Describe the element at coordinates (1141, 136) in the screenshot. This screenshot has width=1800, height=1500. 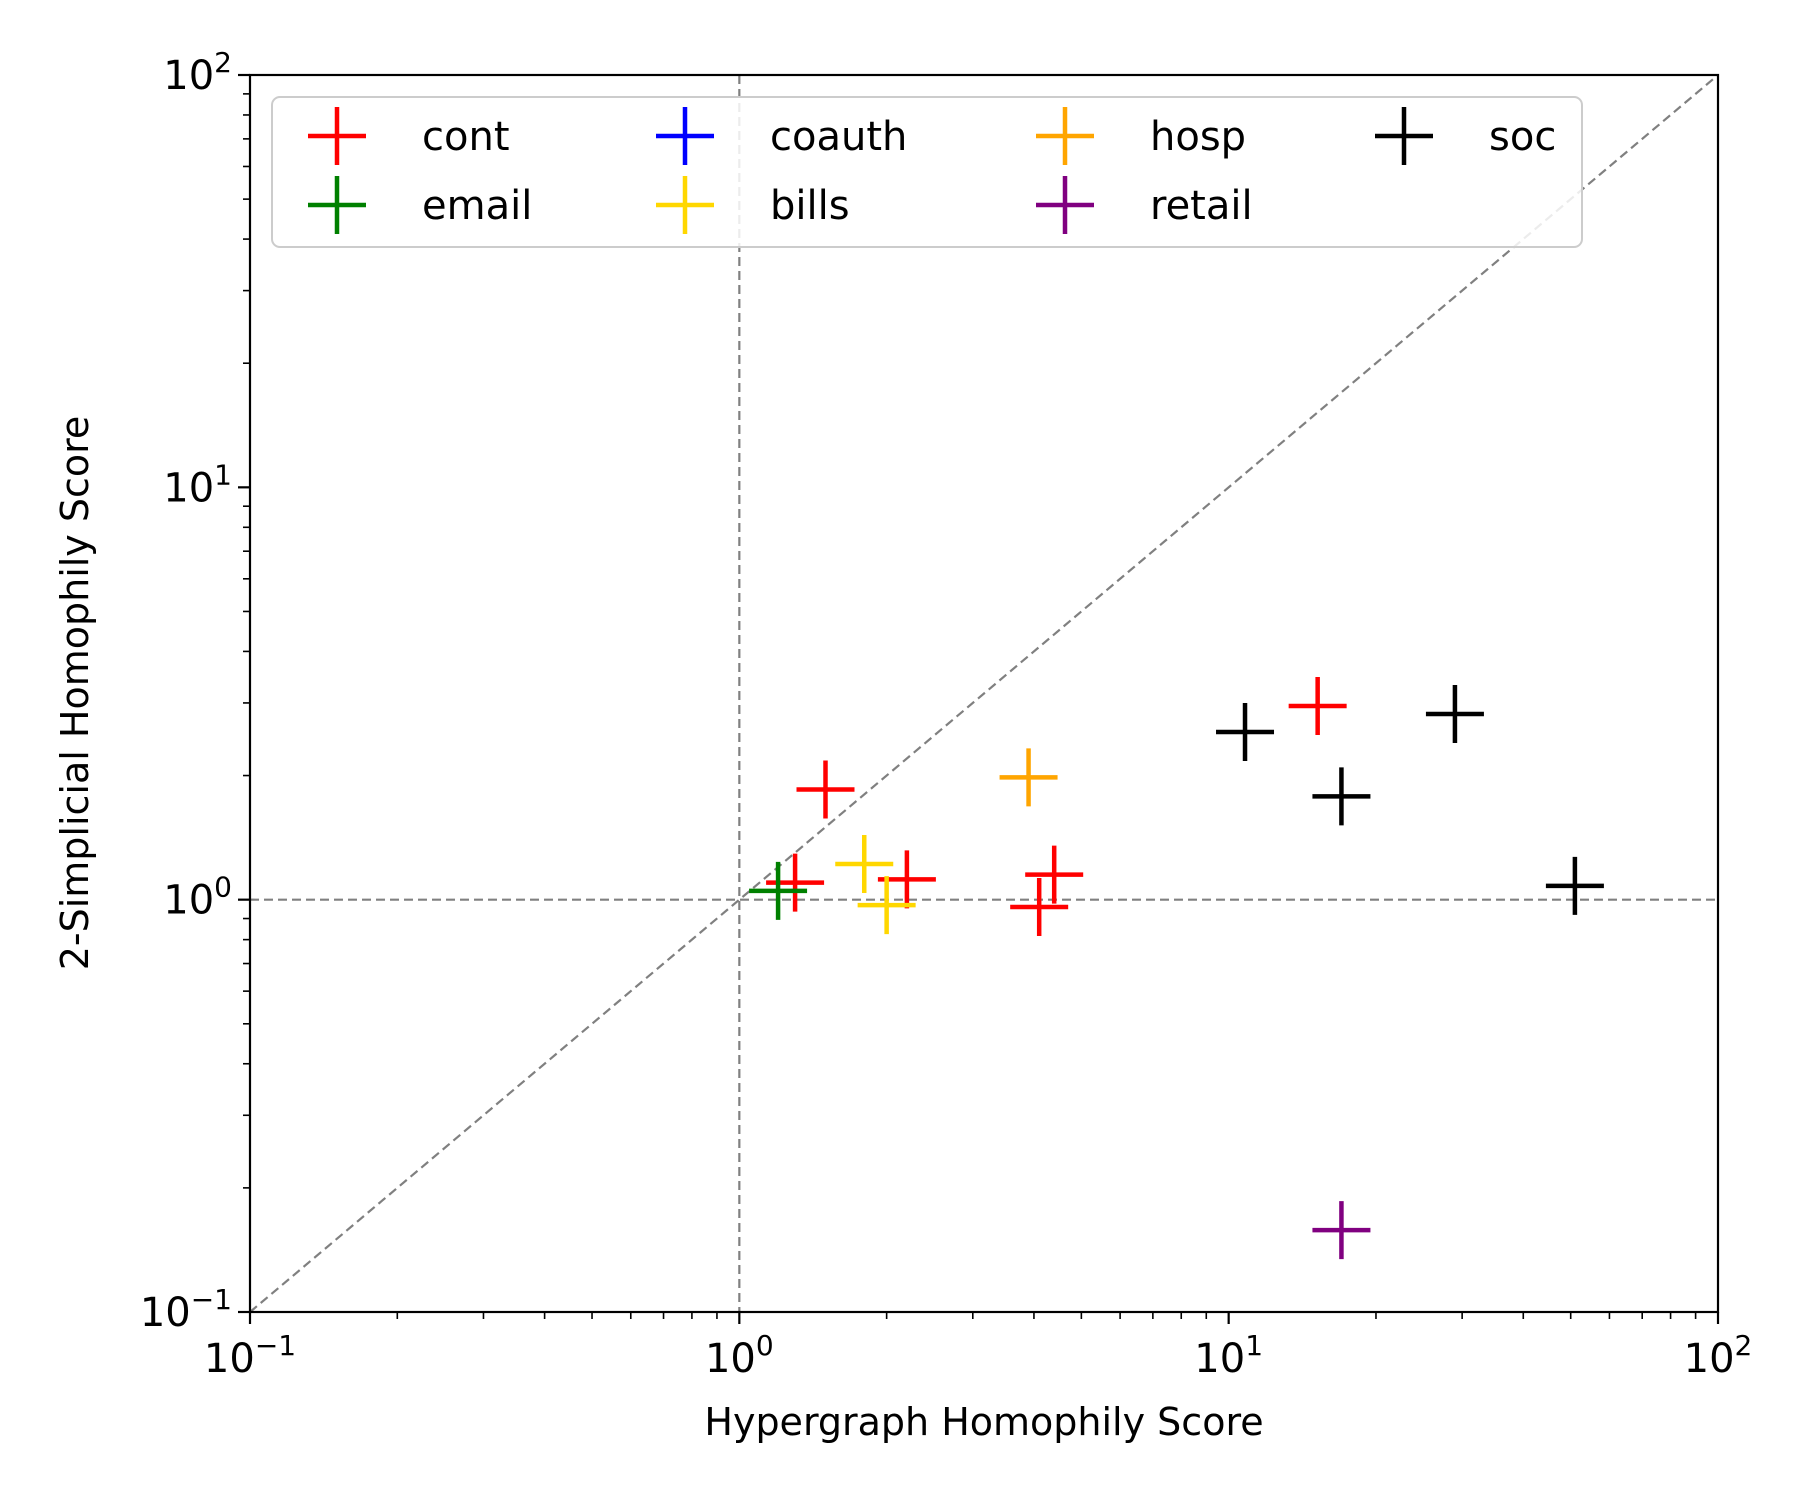
I see `legend-item-hosp: hosp` at that location.